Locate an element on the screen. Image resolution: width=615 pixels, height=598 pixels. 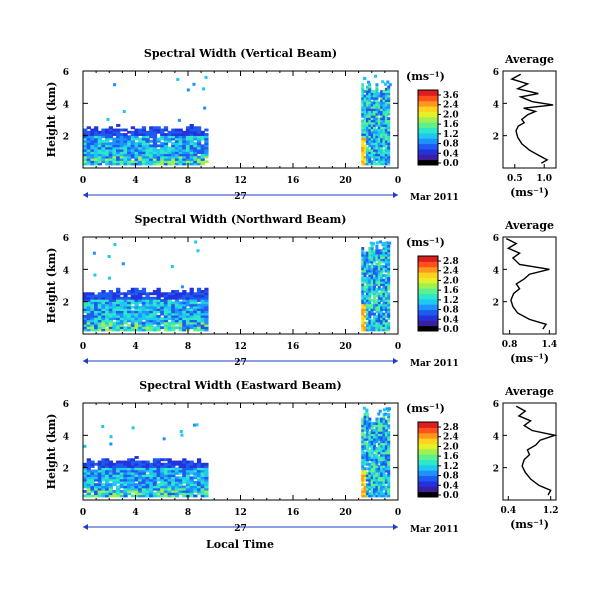
y-tick-label: 6 is located at coordinates (66, 73).